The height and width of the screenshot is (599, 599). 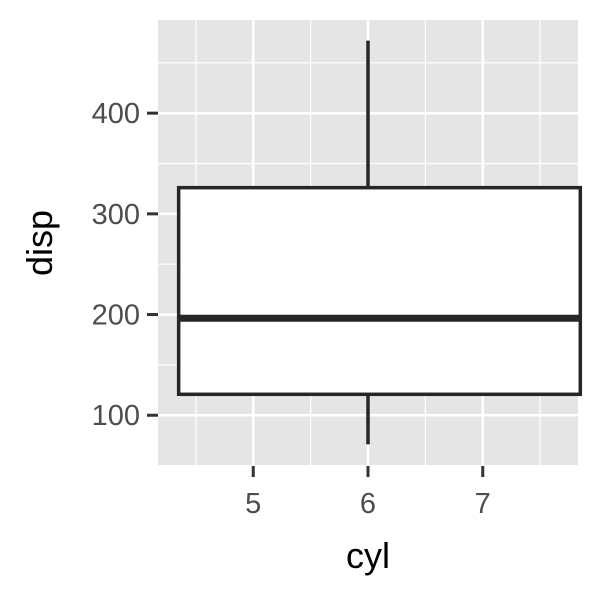 What do you see at coordinates (39, 243) in the screenshot?
I see `y-axis-title: disp` at bounding box center [39, 243].